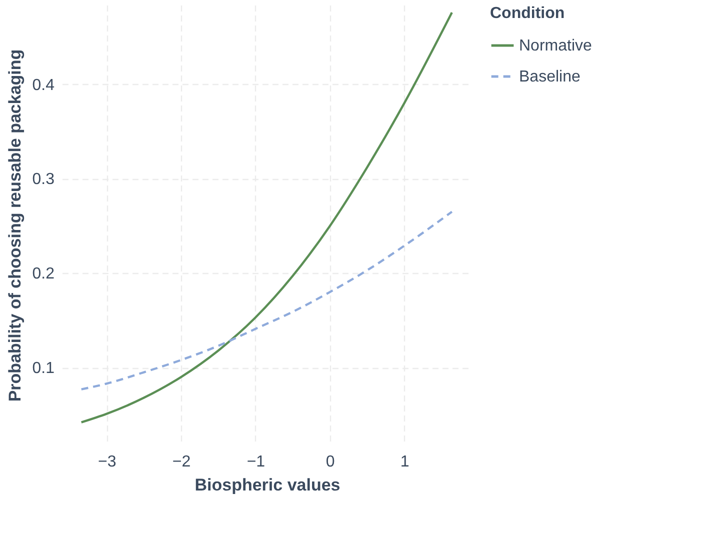  What do you see at coordinates (43, 369) in the screenshot?
I see `y-tick-label: 0.1` at bounding box center [43, 369].